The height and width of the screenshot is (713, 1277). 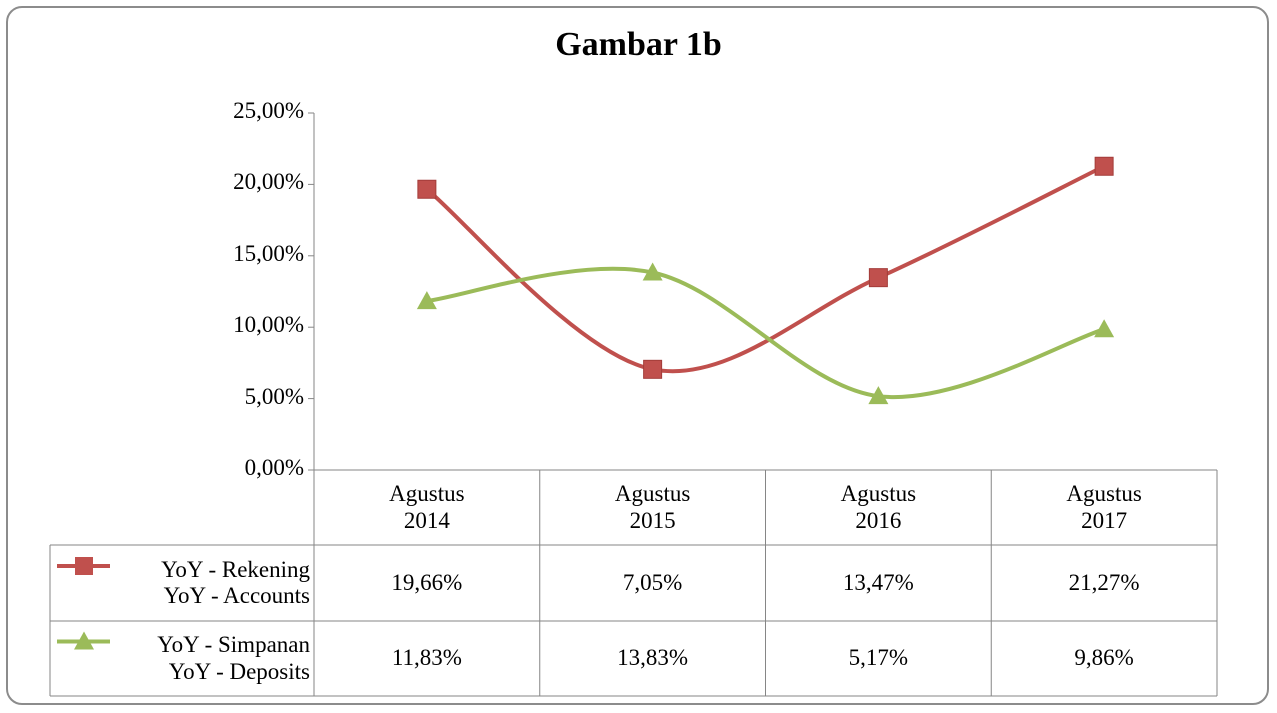 What do you see at coordinates (878, 658) in the screenshot?
I see `data-label: 5,17%` at bounding box center [878, 658].